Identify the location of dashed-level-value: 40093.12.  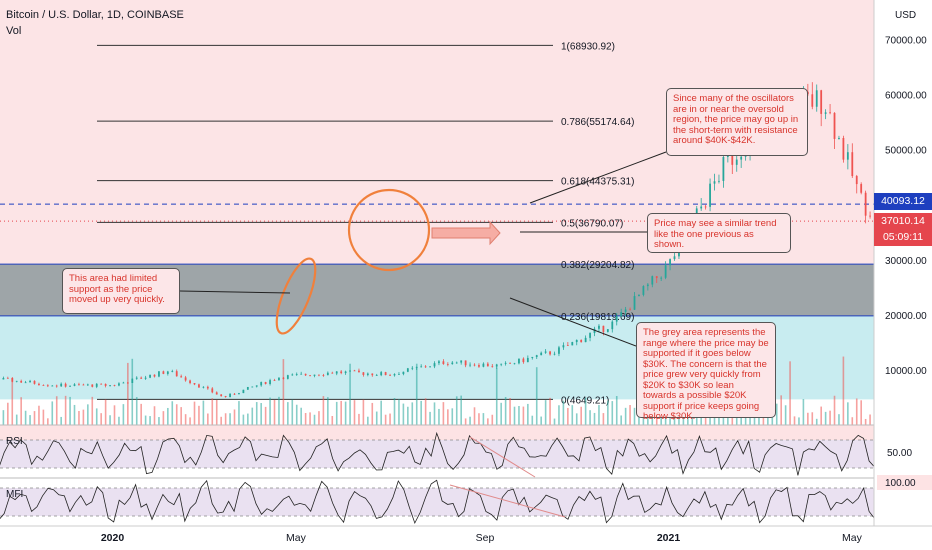
(903, 201).